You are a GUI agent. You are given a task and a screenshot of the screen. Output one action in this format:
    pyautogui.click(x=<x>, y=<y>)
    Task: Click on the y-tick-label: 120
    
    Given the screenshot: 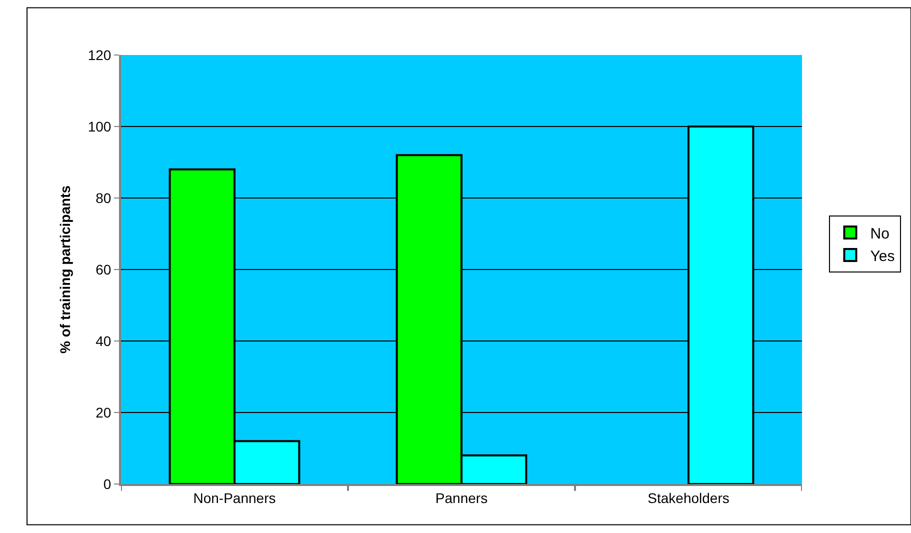 What is the action you would take?
    pyautogui.click(x=100, y=54)
    